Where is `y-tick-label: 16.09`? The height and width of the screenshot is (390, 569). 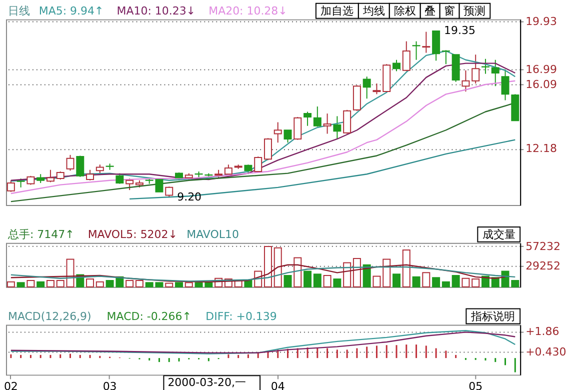 y-tick-label: 16.09 is located at coordinates (541, 84).